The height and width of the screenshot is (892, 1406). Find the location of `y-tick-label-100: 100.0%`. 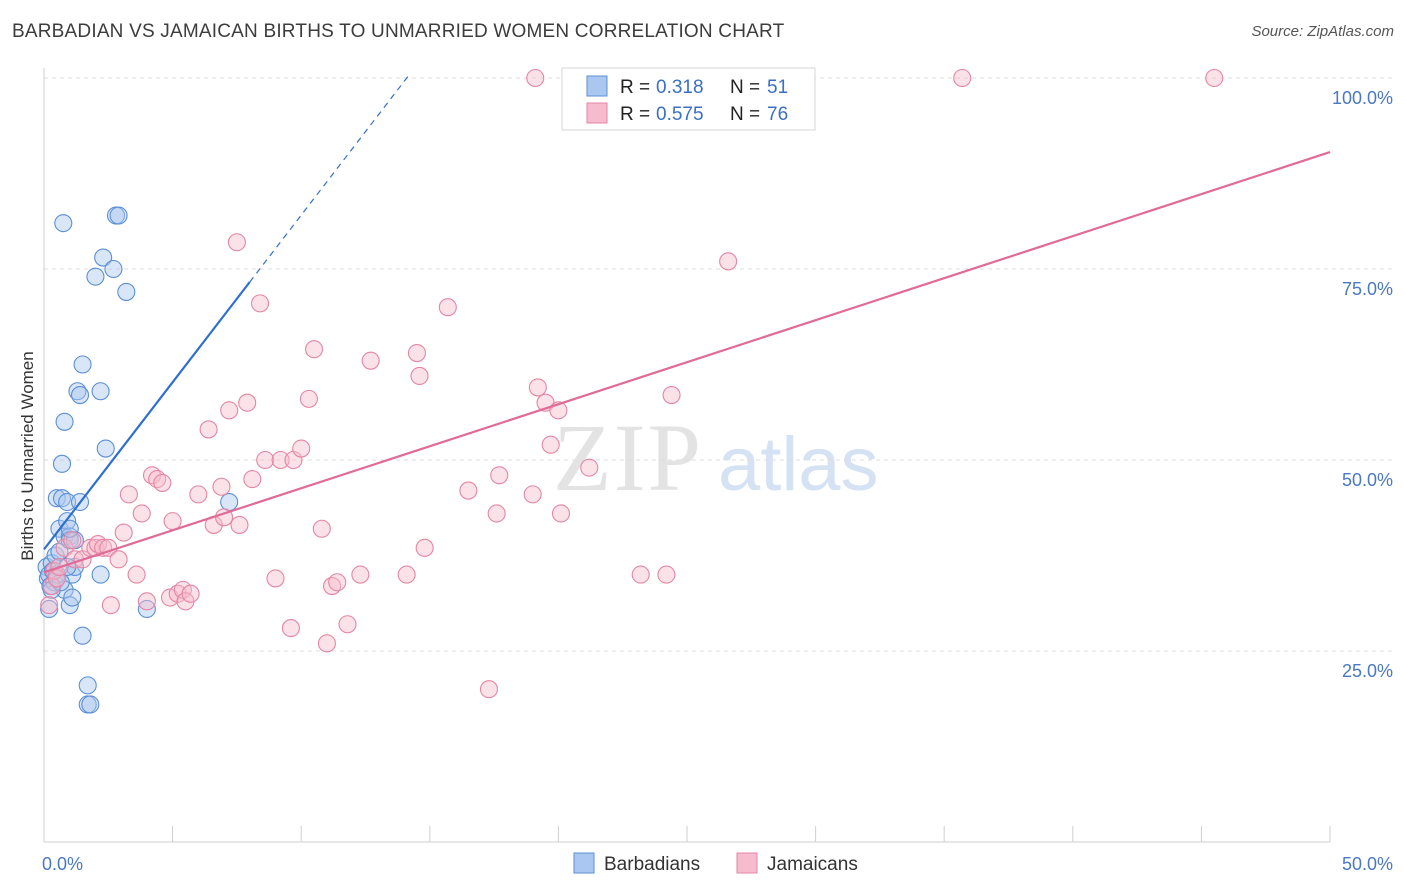

y-tick-label-100: 100.0% is located at coordinates (1362, 98).